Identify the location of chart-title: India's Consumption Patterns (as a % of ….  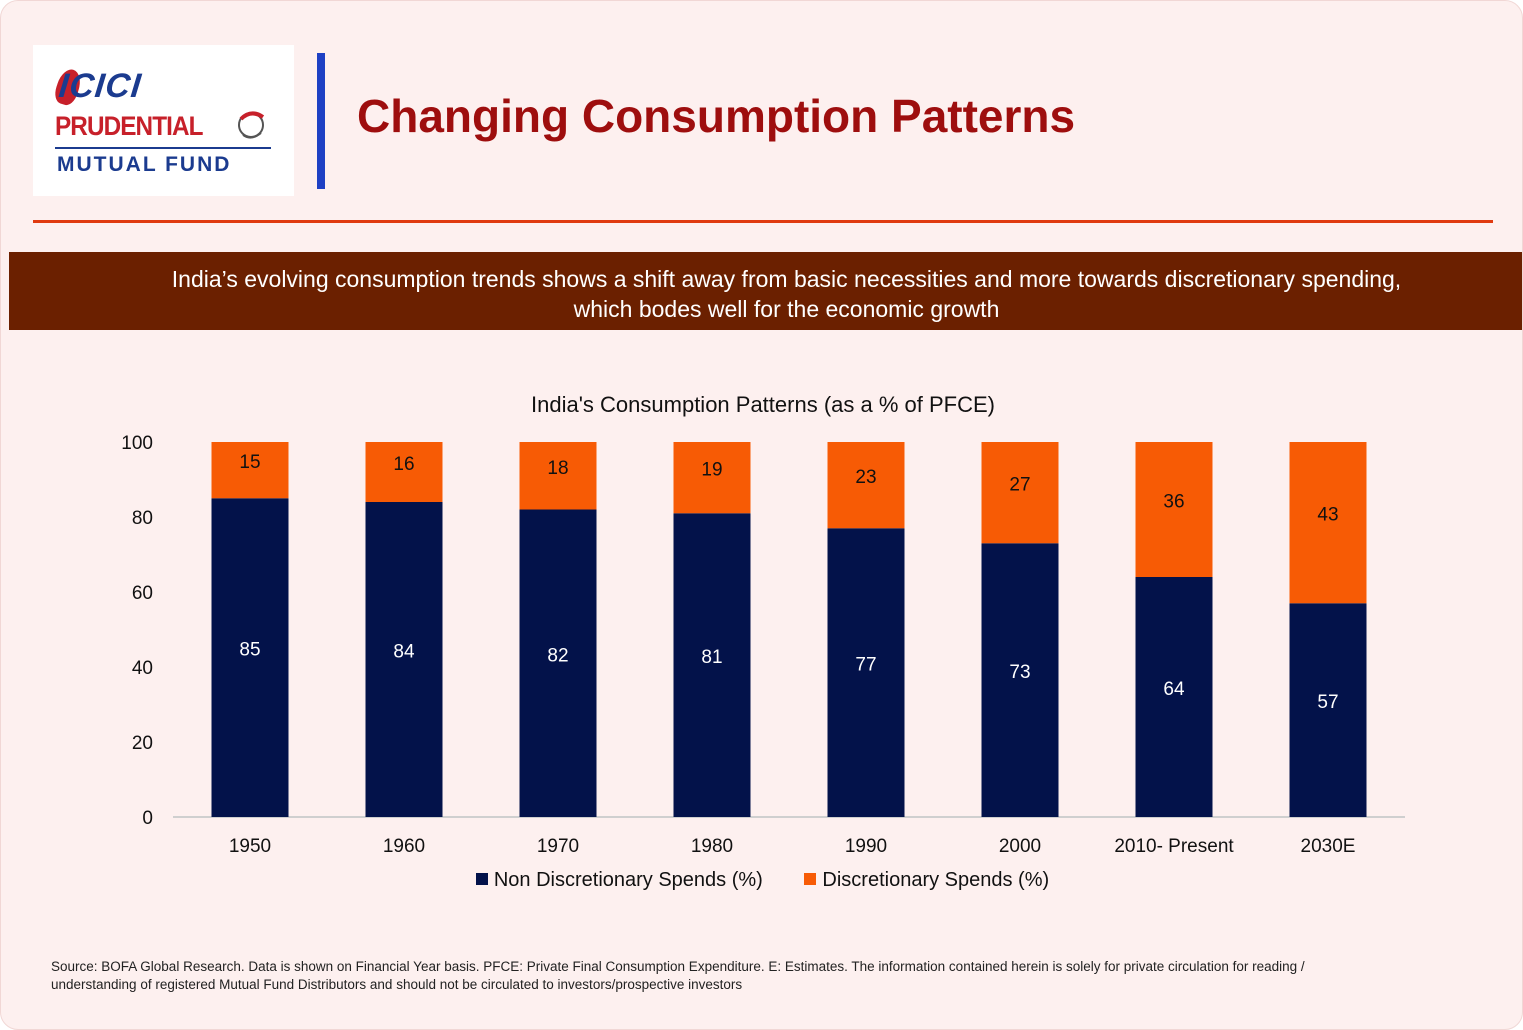
(763, 404).